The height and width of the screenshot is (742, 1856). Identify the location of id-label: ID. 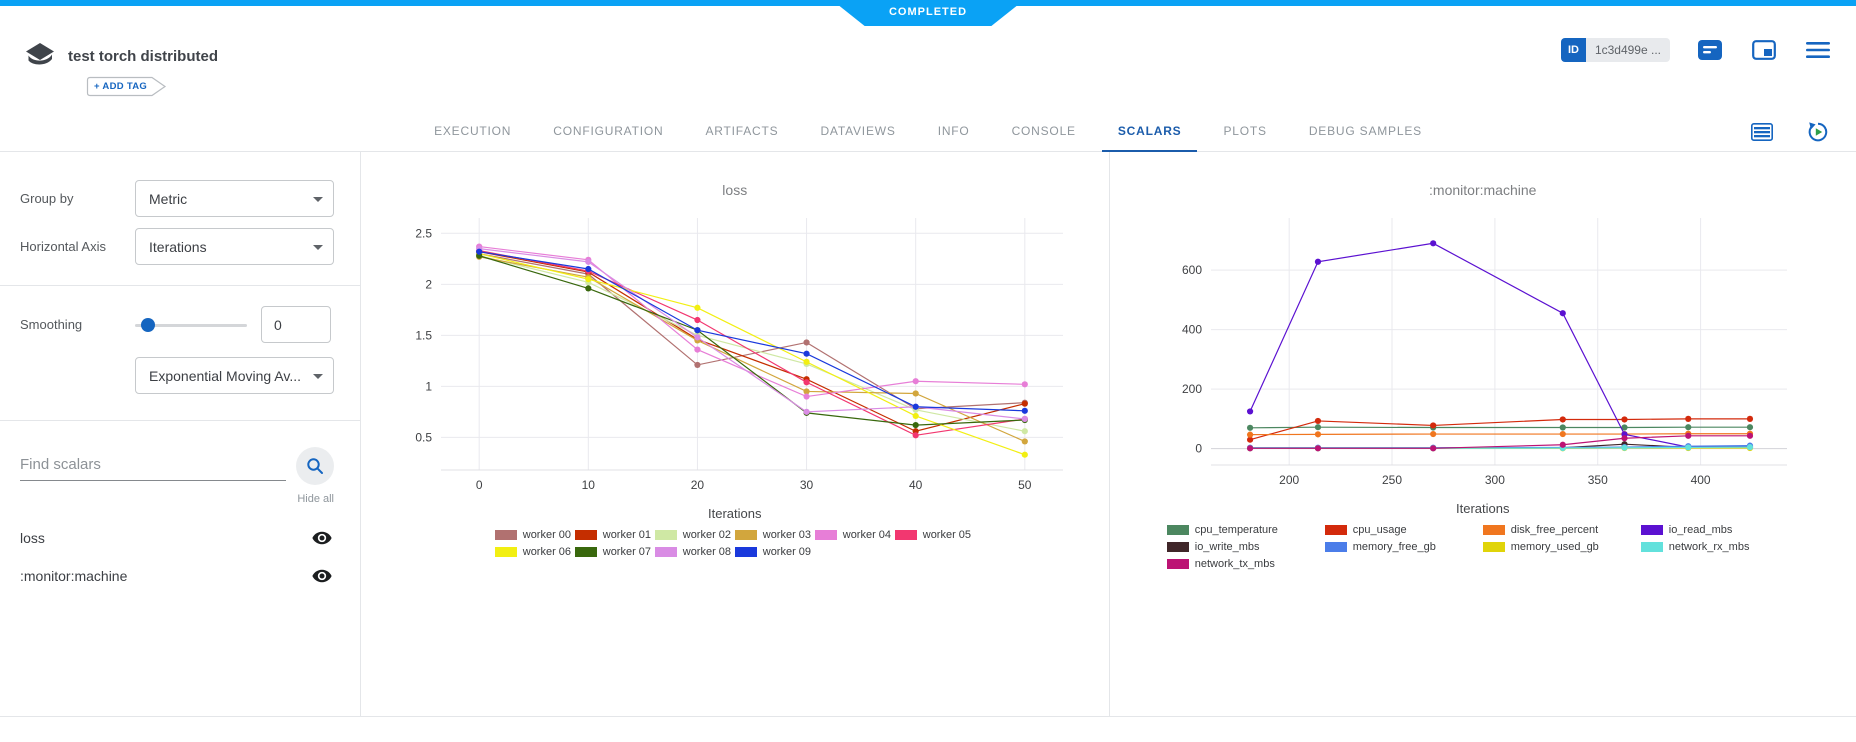
(1573, 50).